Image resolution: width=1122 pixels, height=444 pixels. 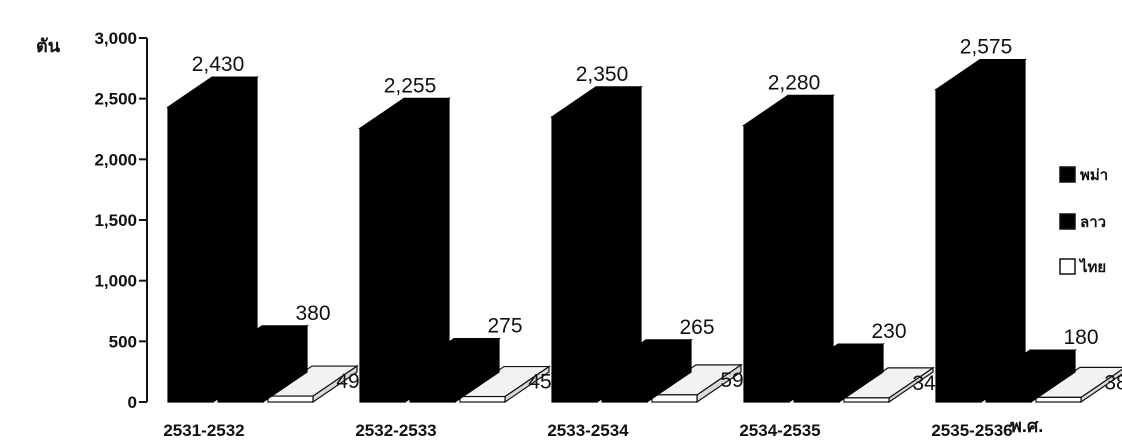 I want to click on data-label: 265, so click(x=696, y=327).